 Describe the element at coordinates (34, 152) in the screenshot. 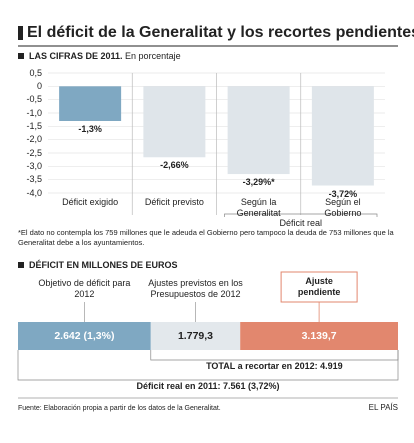

I see `y-tick-label: -2,5` at that location.